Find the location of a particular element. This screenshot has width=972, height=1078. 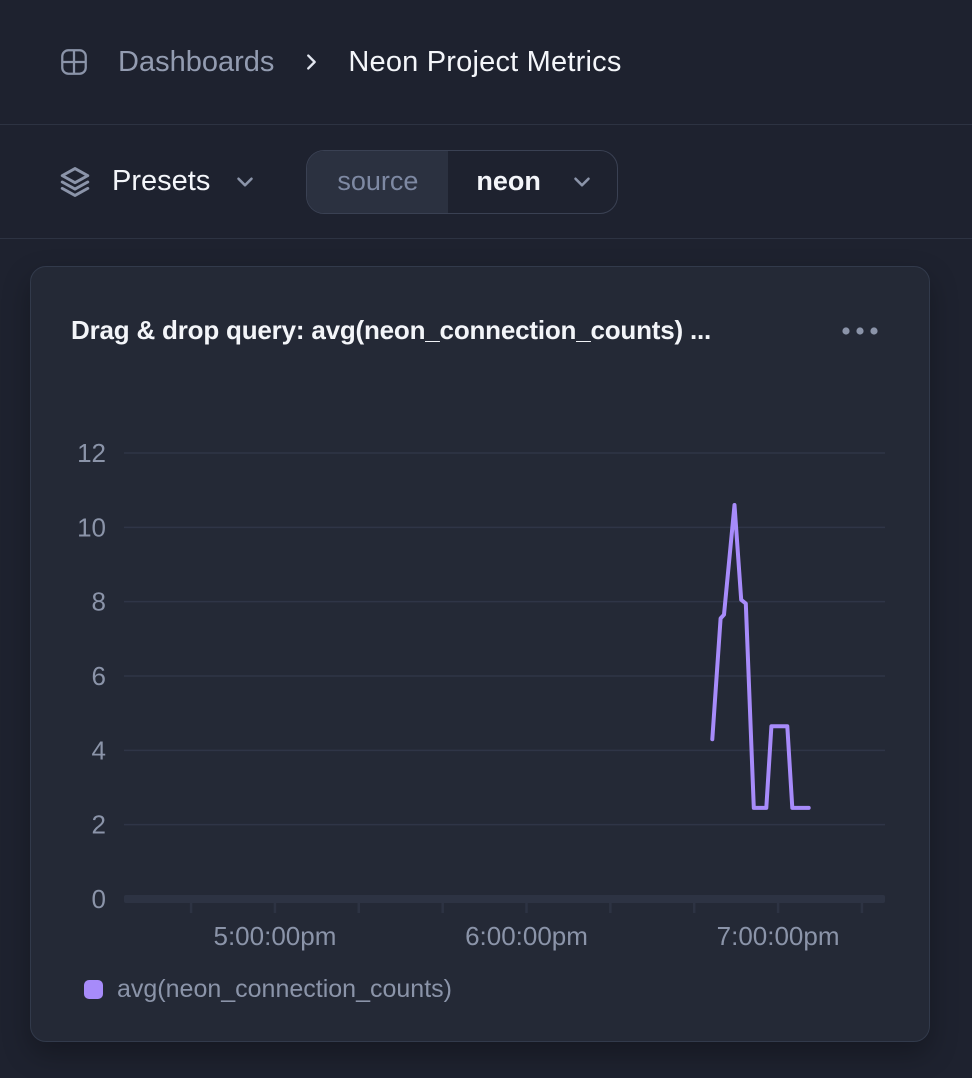

layers-icon is located at coordinates (75, 182).